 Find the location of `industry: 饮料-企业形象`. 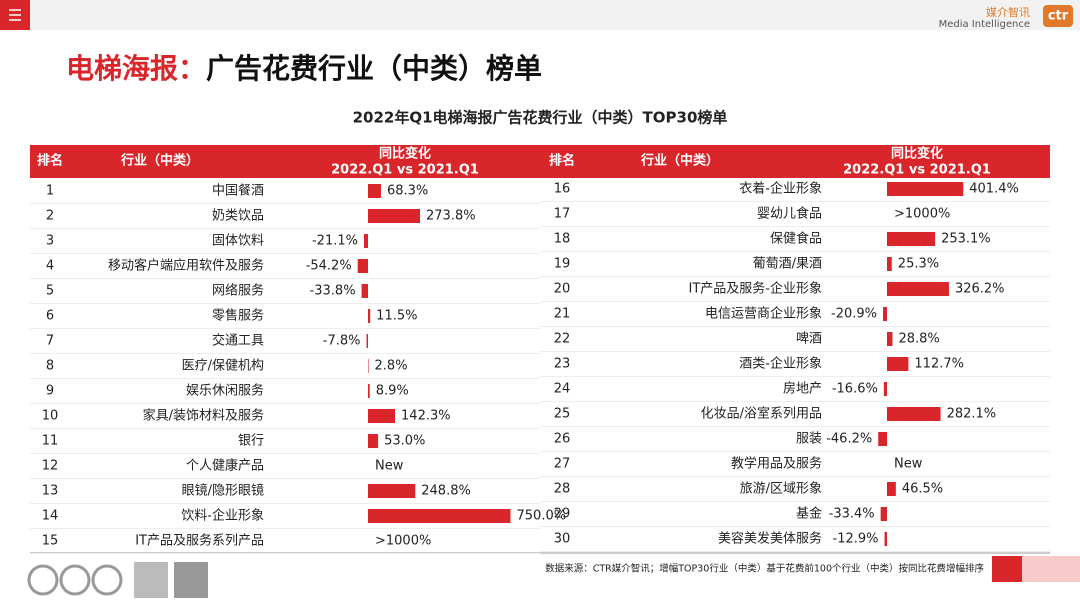

industry: 饮料-企业形象 is located at coordinates (222, 516).